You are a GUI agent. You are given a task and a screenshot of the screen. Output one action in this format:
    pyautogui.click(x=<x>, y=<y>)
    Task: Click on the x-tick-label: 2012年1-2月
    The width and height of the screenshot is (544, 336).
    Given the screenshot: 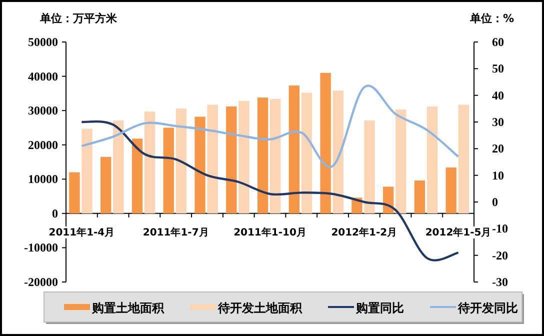 What is the action you would take?
    pyautogui.click(x=364, y=232)
    